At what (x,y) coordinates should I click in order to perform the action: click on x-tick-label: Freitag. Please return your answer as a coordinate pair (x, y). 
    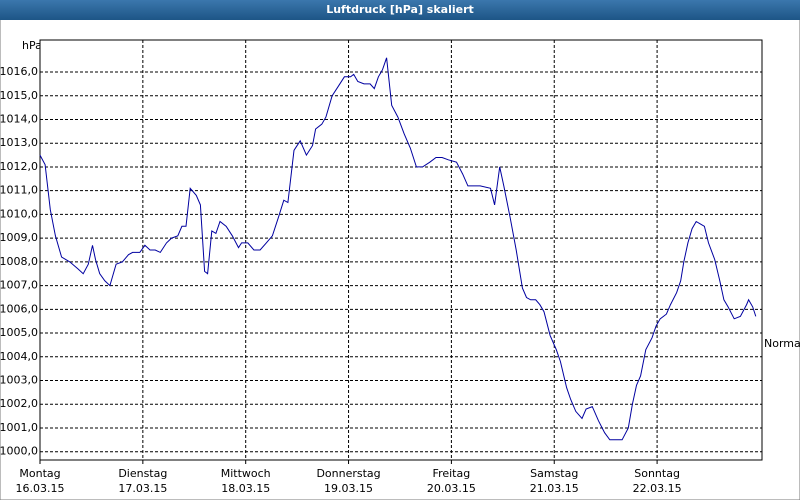
    Looking at the image, I should click on (452, 473).